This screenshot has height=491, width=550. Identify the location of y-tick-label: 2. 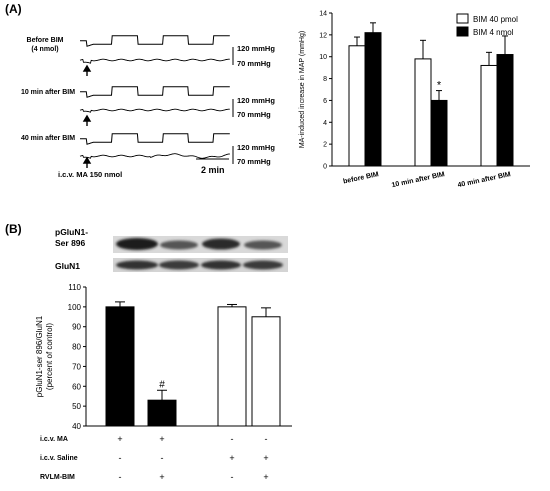
(325, 145).